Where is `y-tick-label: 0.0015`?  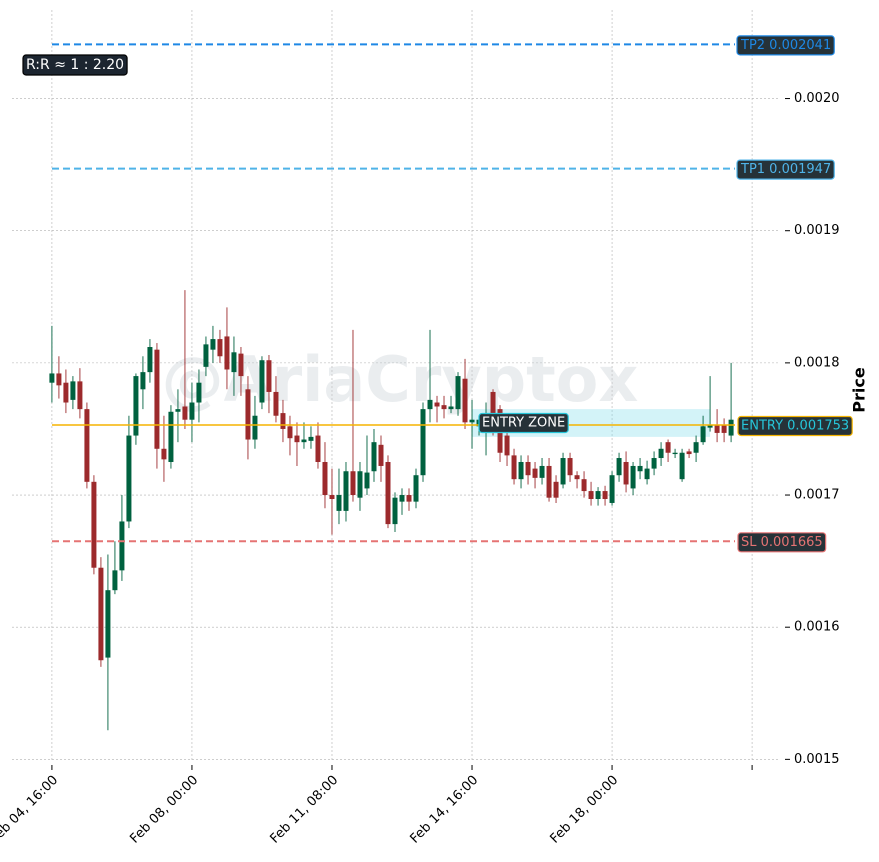 y-tick-label: 0.0015 is located at coordinates (817, 759).